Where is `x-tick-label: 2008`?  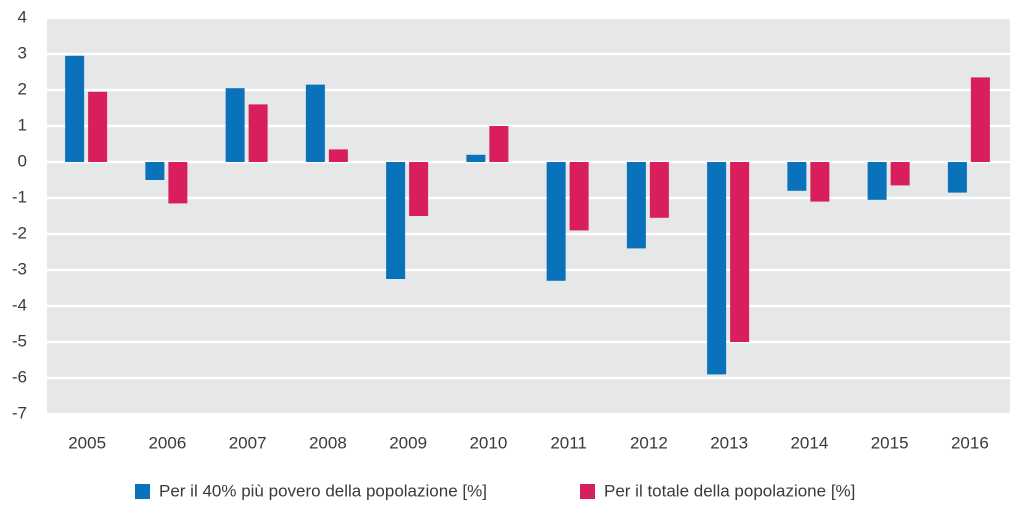 x-tick-label: 2008 is located at coordinates (328, 442).